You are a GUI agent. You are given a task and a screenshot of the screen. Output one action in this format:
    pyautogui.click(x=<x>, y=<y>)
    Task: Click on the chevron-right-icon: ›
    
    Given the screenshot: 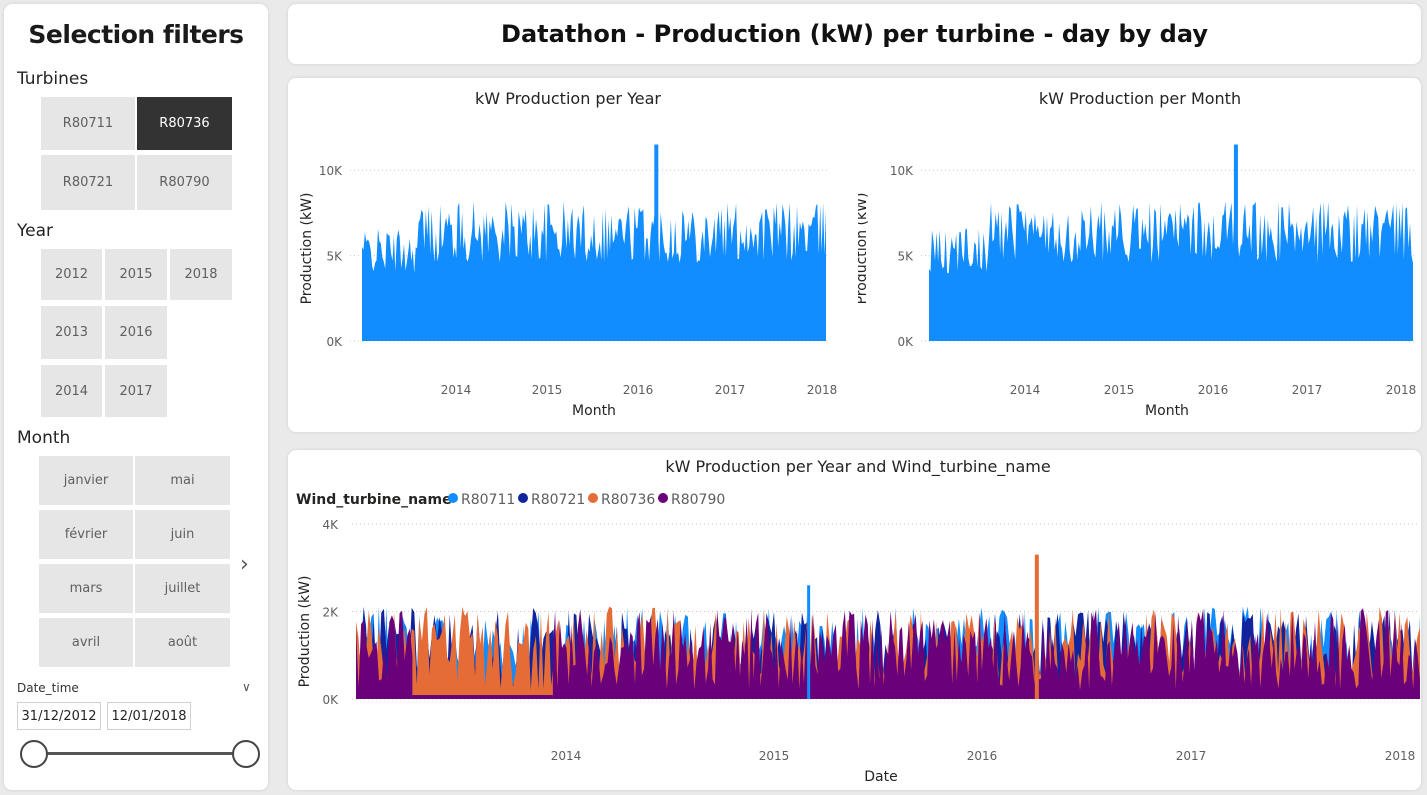 What is the action you would take?
    pyautogui.click(x=244, y=564)
    